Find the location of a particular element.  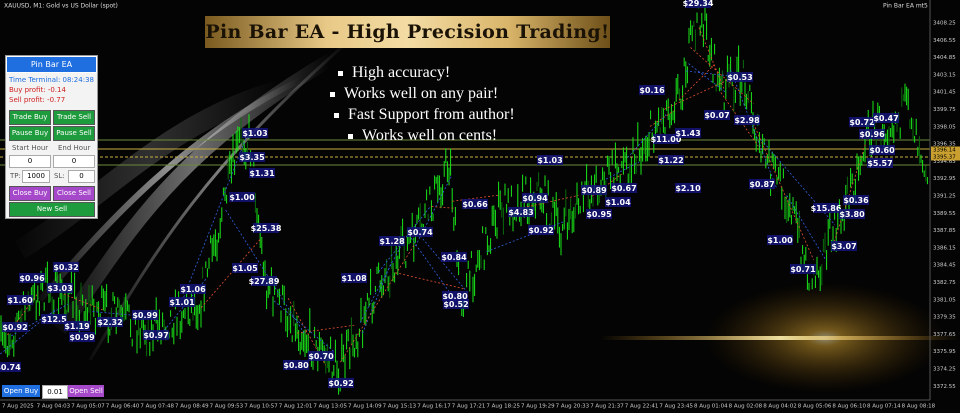

button: Trade Buy is located at coordinates (30, 117).